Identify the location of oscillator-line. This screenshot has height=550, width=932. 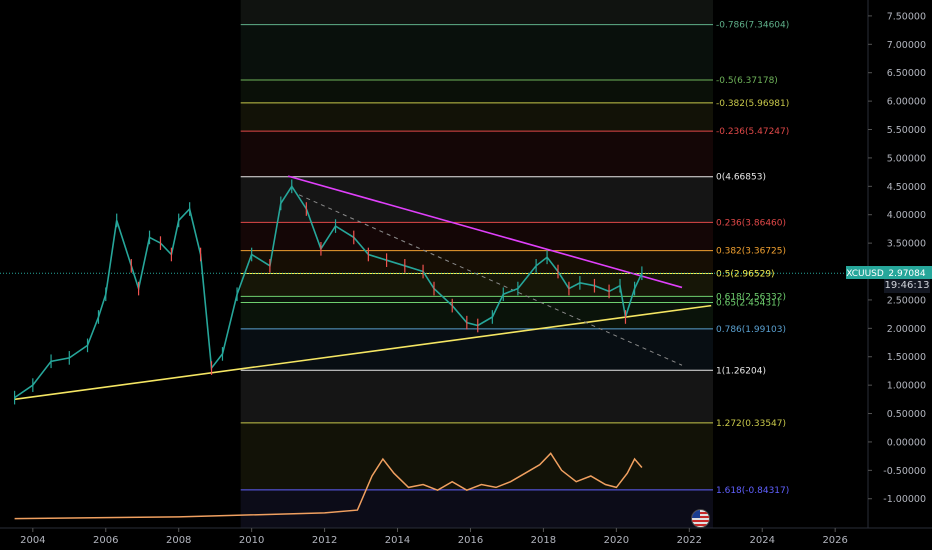
(328, 486).